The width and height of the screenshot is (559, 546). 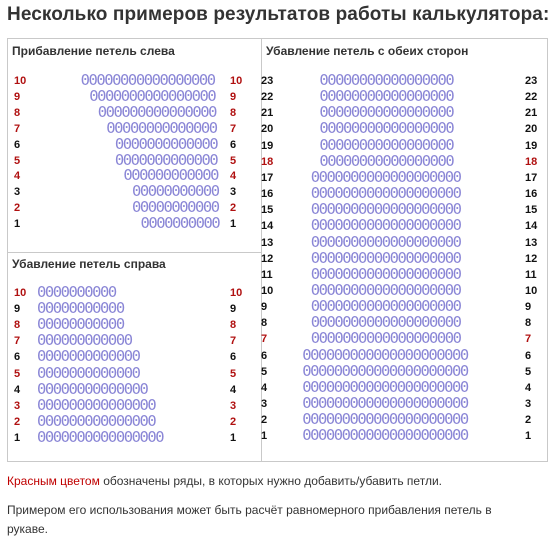 What do you see at coordinates (233, 373) in the screenshot?
I see `right-decrease-row-number-right: 5` at bounding box center [233, 373].